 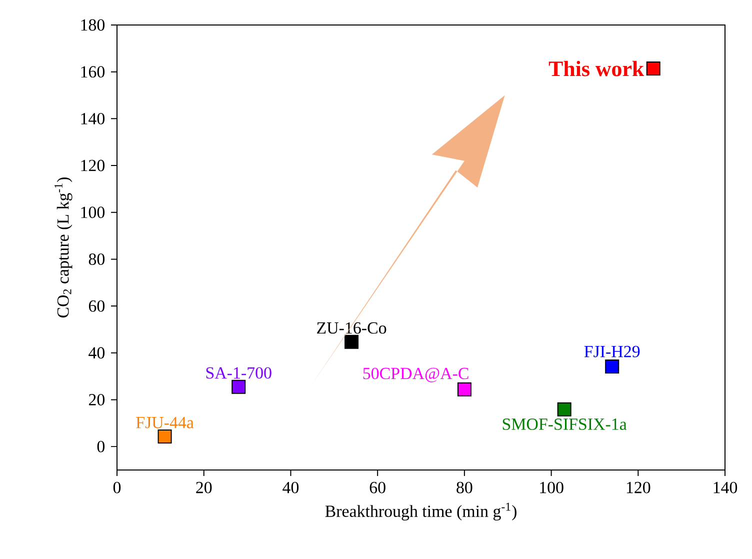 I want to click on series-label: SMOF-SIFSIX-1a, so click(x=564, y=424).